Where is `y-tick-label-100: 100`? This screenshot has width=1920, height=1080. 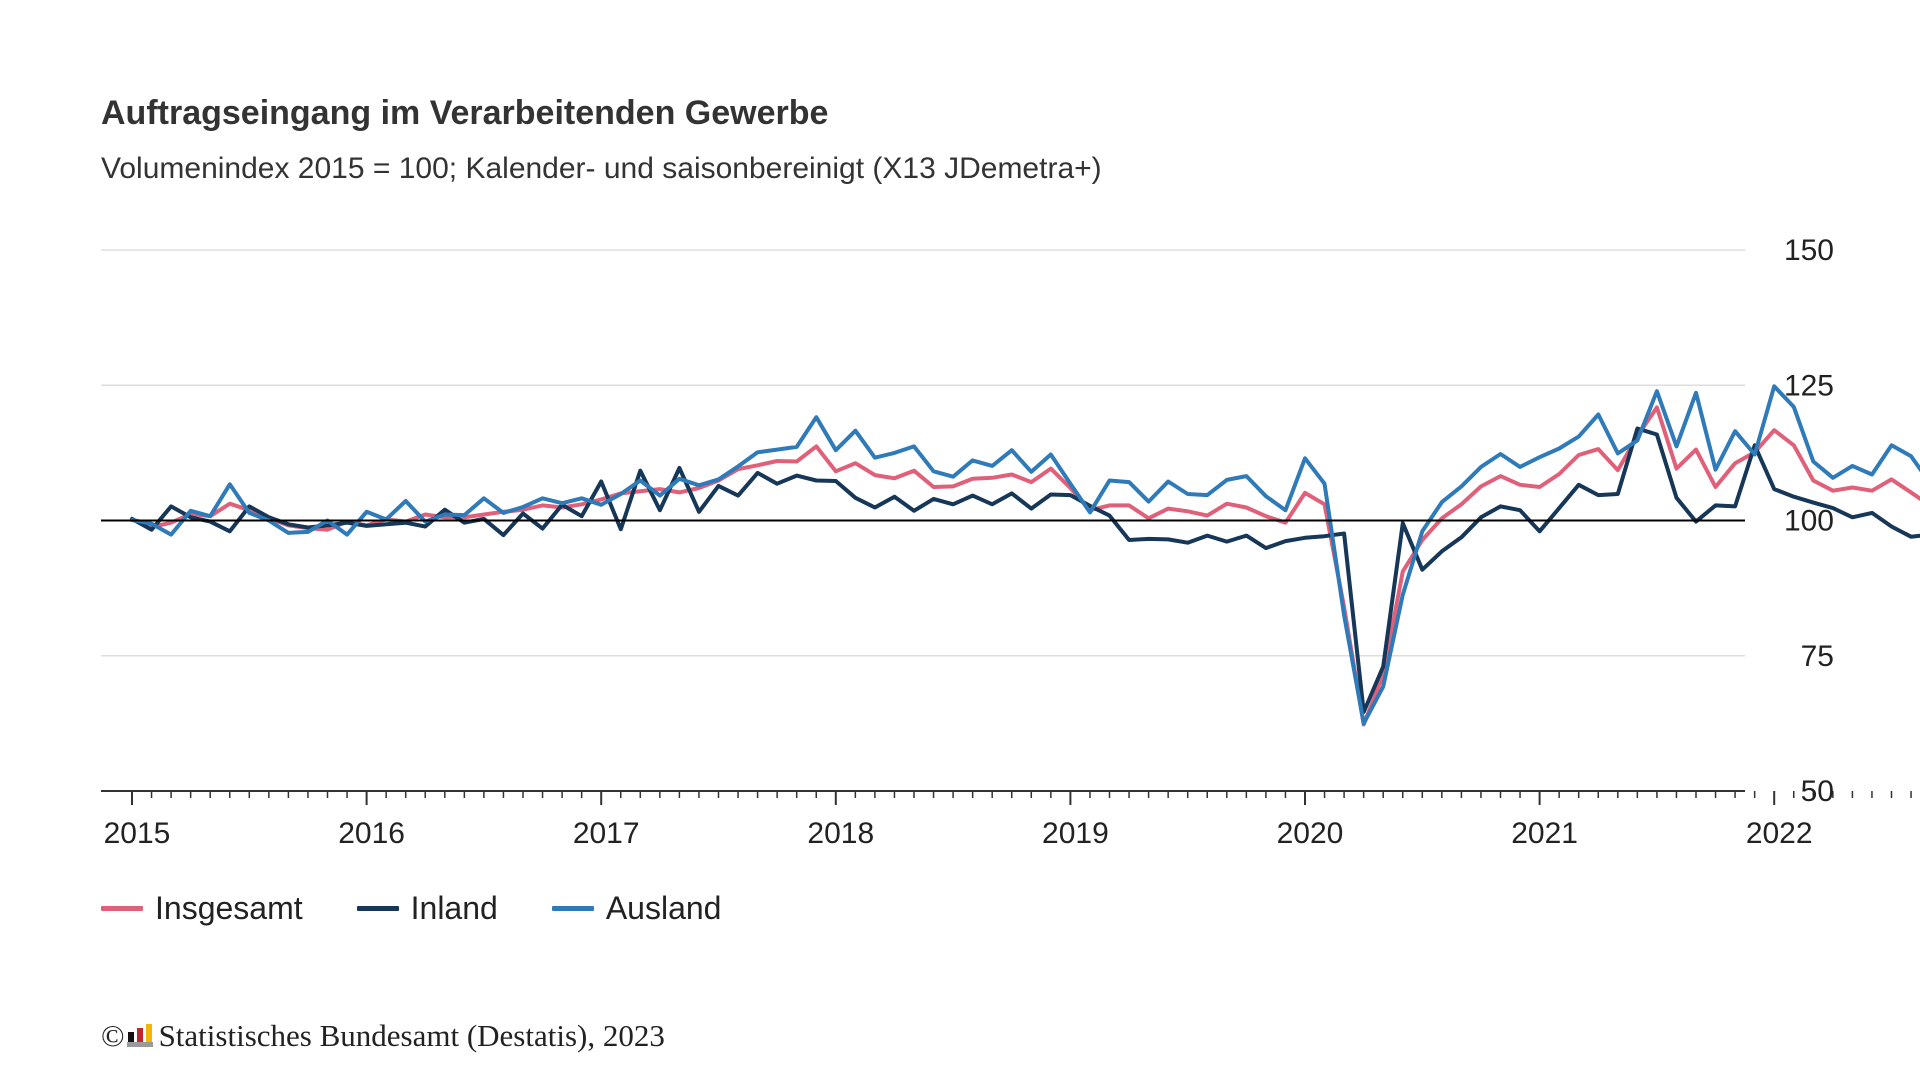
y-tick-label-100: 100 is located at coordinates (1809, 521).